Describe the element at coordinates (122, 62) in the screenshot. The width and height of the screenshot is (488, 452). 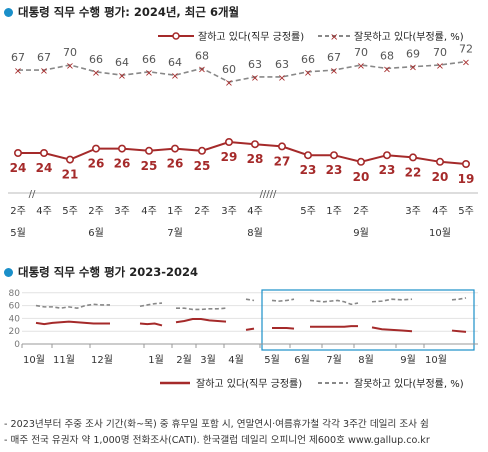
I see `negative-data-label: 64` at that location.